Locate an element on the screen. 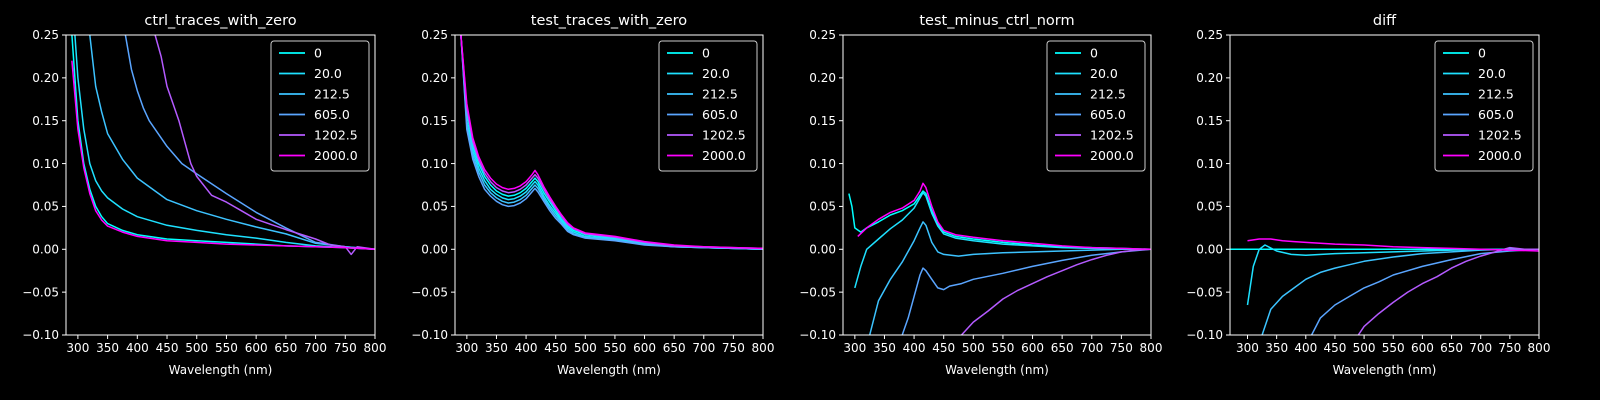  legend-label: 1202.5 is located at coordinates (1112, 135).